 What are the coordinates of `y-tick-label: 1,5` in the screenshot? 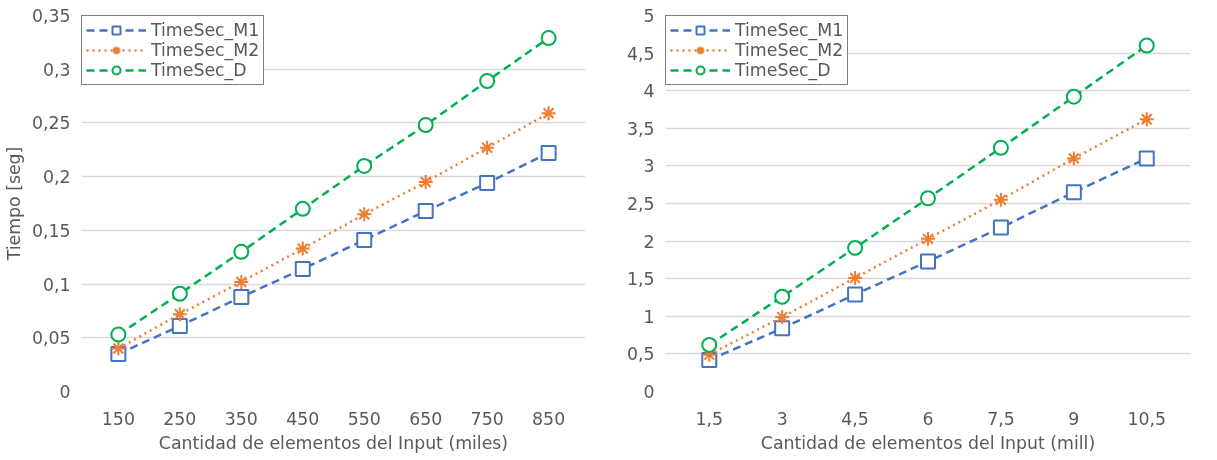 It's located at (640, 279).